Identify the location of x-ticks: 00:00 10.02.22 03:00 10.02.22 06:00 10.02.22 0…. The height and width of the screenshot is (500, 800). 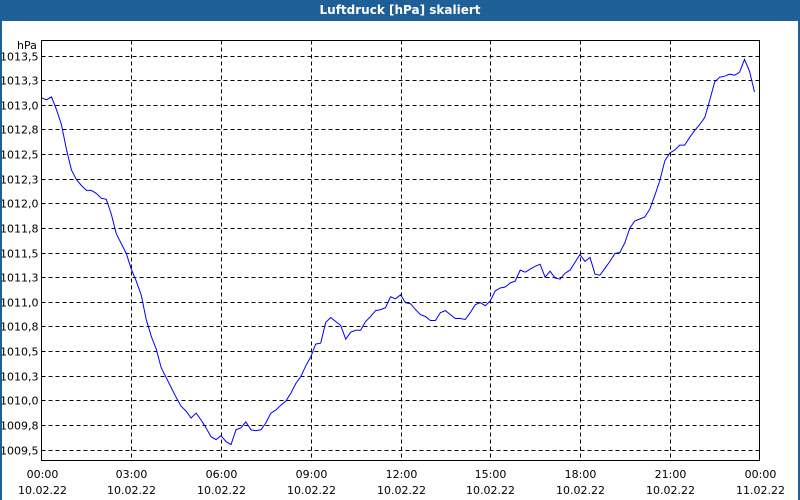
(401, 482).